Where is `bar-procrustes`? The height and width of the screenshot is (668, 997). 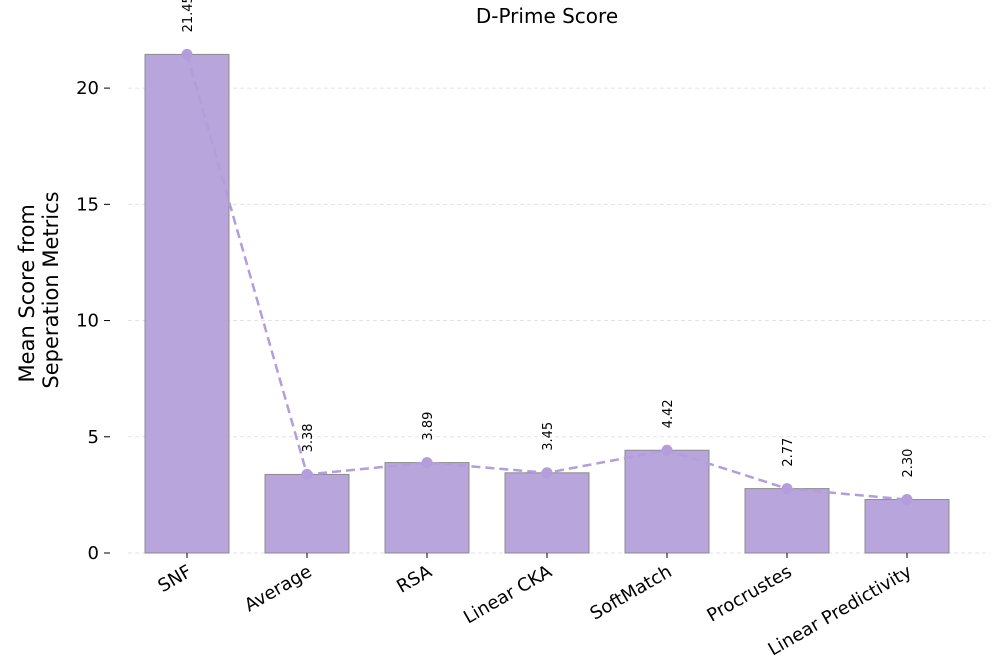
bar-procrustes is located at coordinates (787, 521).